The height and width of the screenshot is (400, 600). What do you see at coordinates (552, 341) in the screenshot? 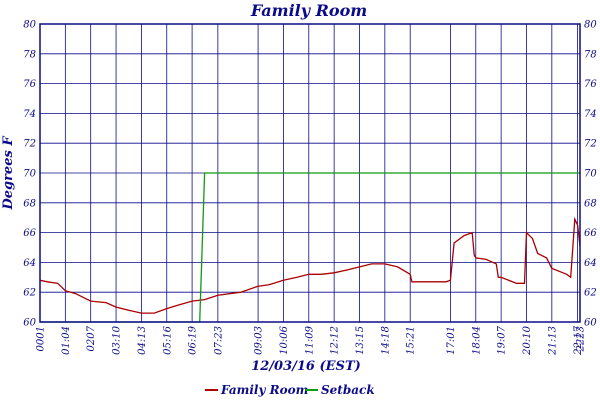
I see `x-tick-label: 21:13` at bounding box center [552, 341].